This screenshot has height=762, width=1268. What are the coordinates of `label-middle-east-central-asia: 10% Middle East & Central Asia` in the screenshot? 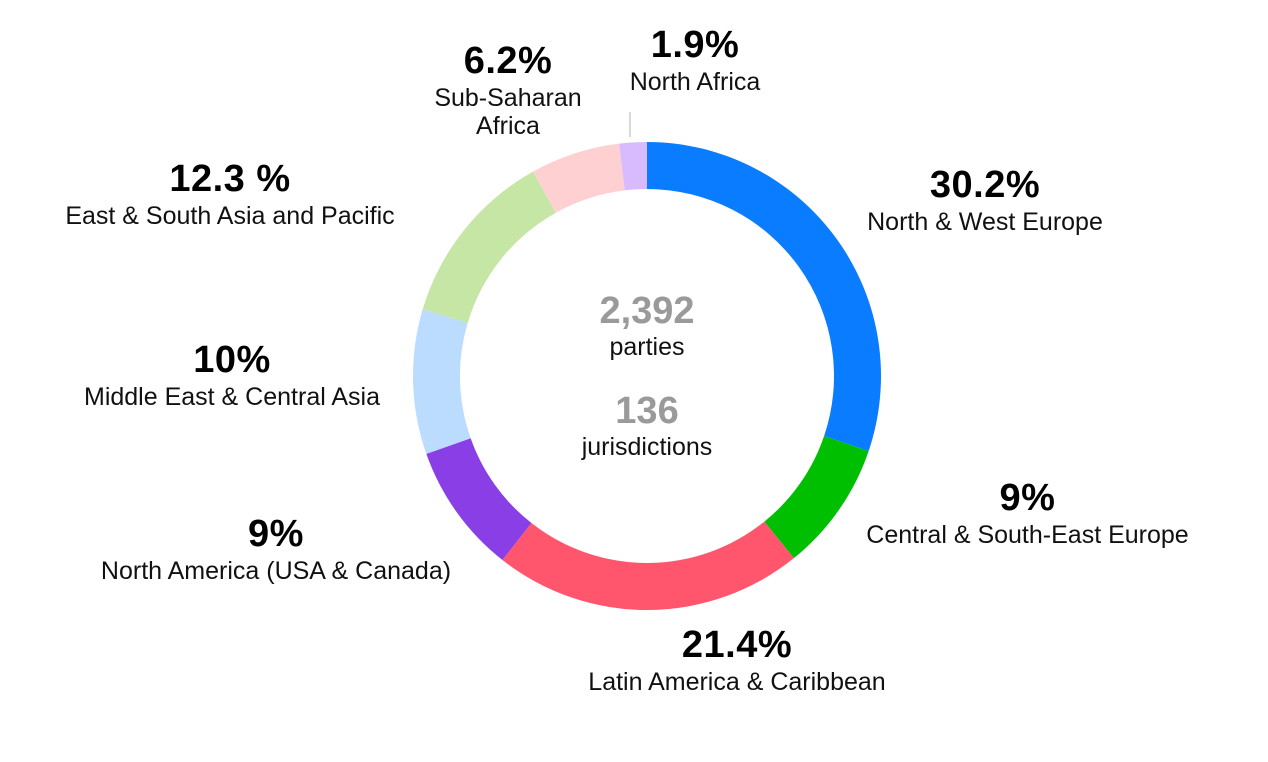 It's located at (232, 375).